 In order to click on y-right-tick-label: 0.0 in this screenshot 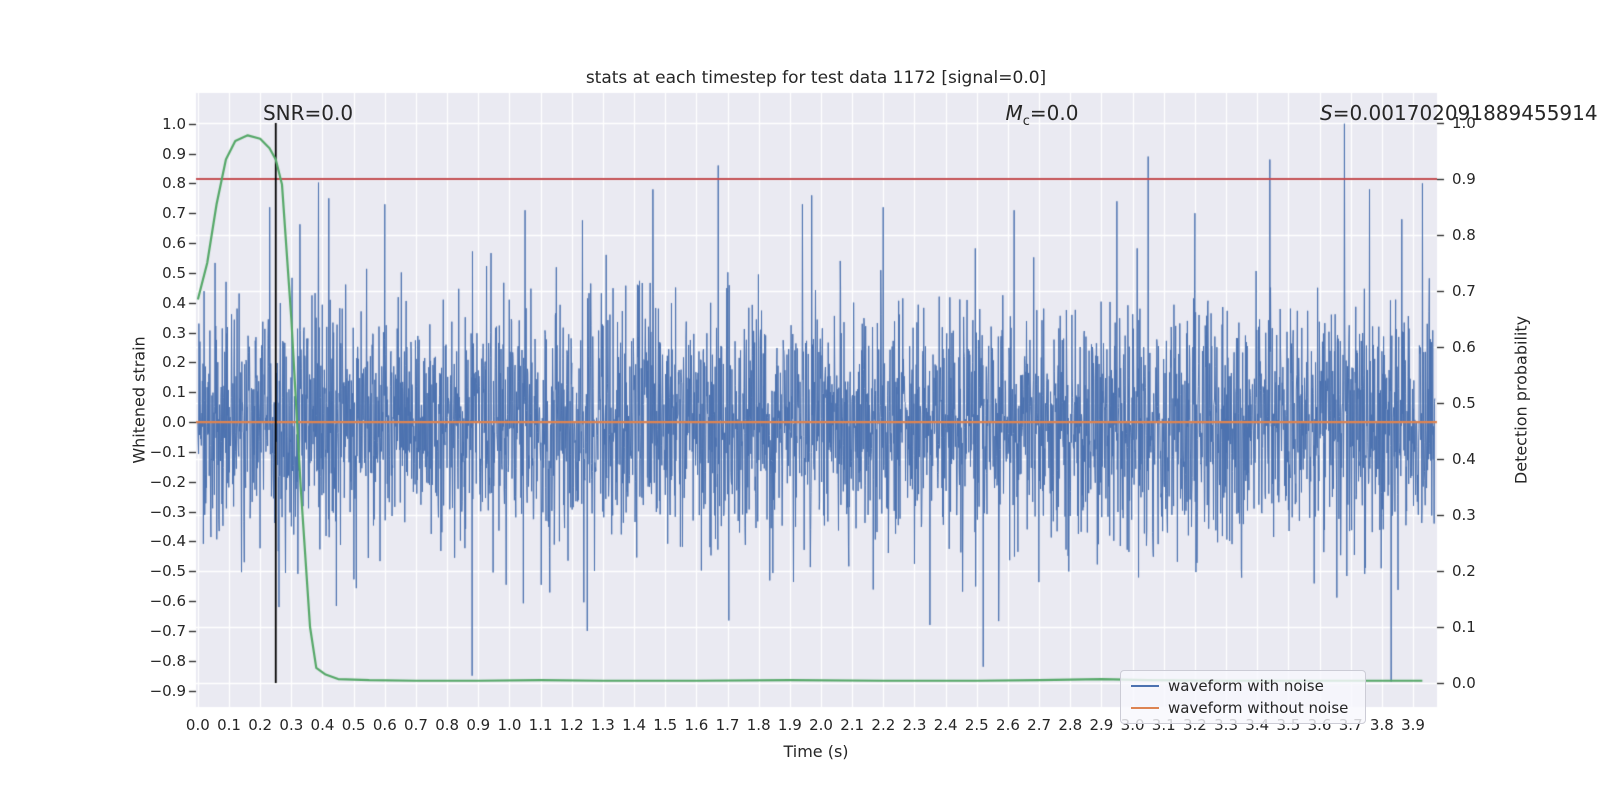, I will do `click(1464, 682)`.